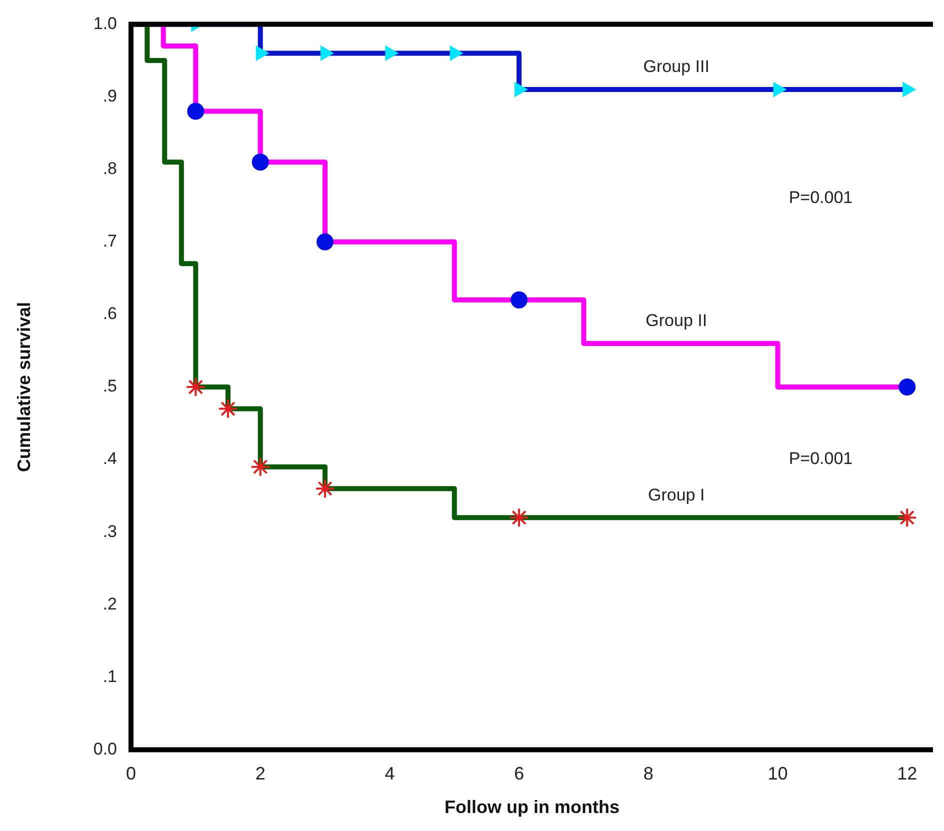 This screenshot has width=944, height=831. Describe the element at coordinates (676, 494) in the screenshot. I see `series-label: Group I` at that location.